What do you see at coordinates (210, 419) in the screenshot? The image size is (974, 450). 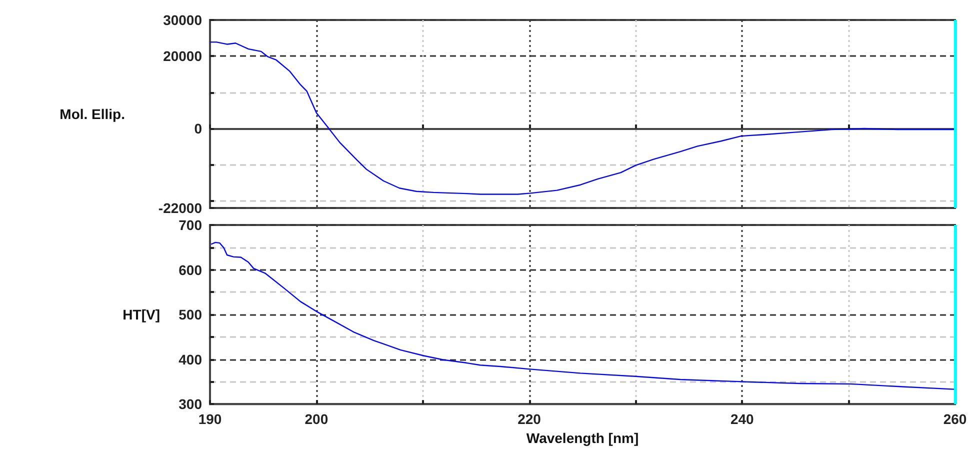 I see `x-tick-label: 190` at bounding box center [210, 419].